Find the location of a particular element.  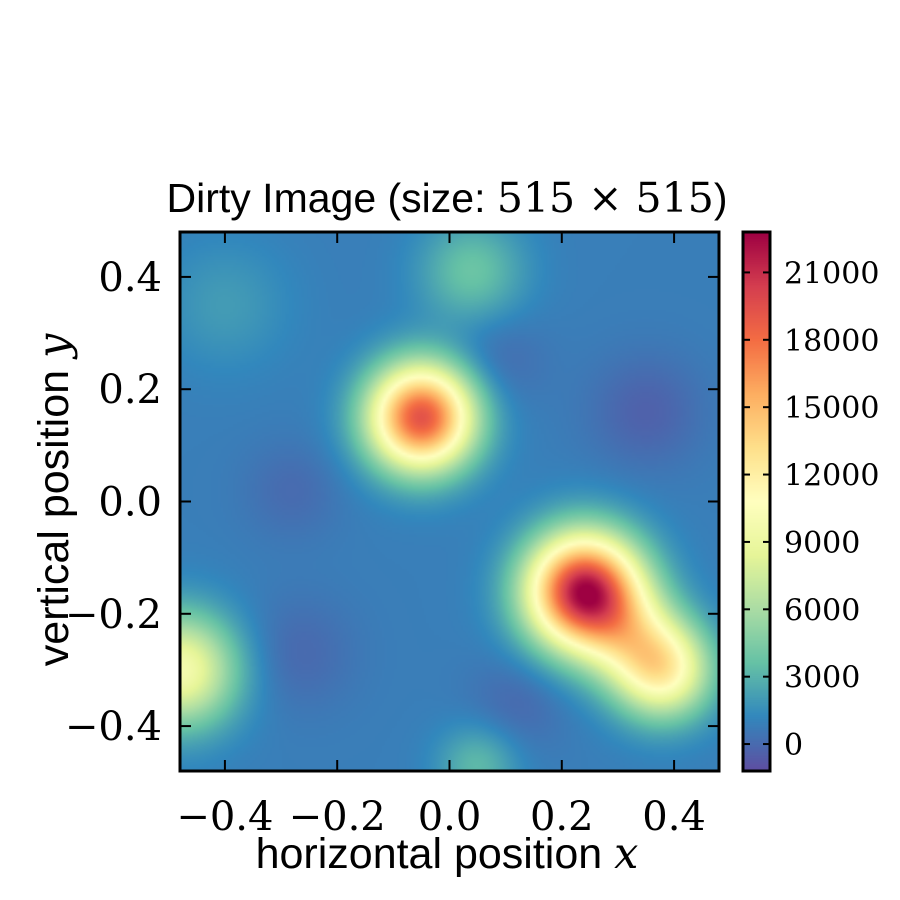

y-tick-label: 0.0 is located at coordinates (130, 503).